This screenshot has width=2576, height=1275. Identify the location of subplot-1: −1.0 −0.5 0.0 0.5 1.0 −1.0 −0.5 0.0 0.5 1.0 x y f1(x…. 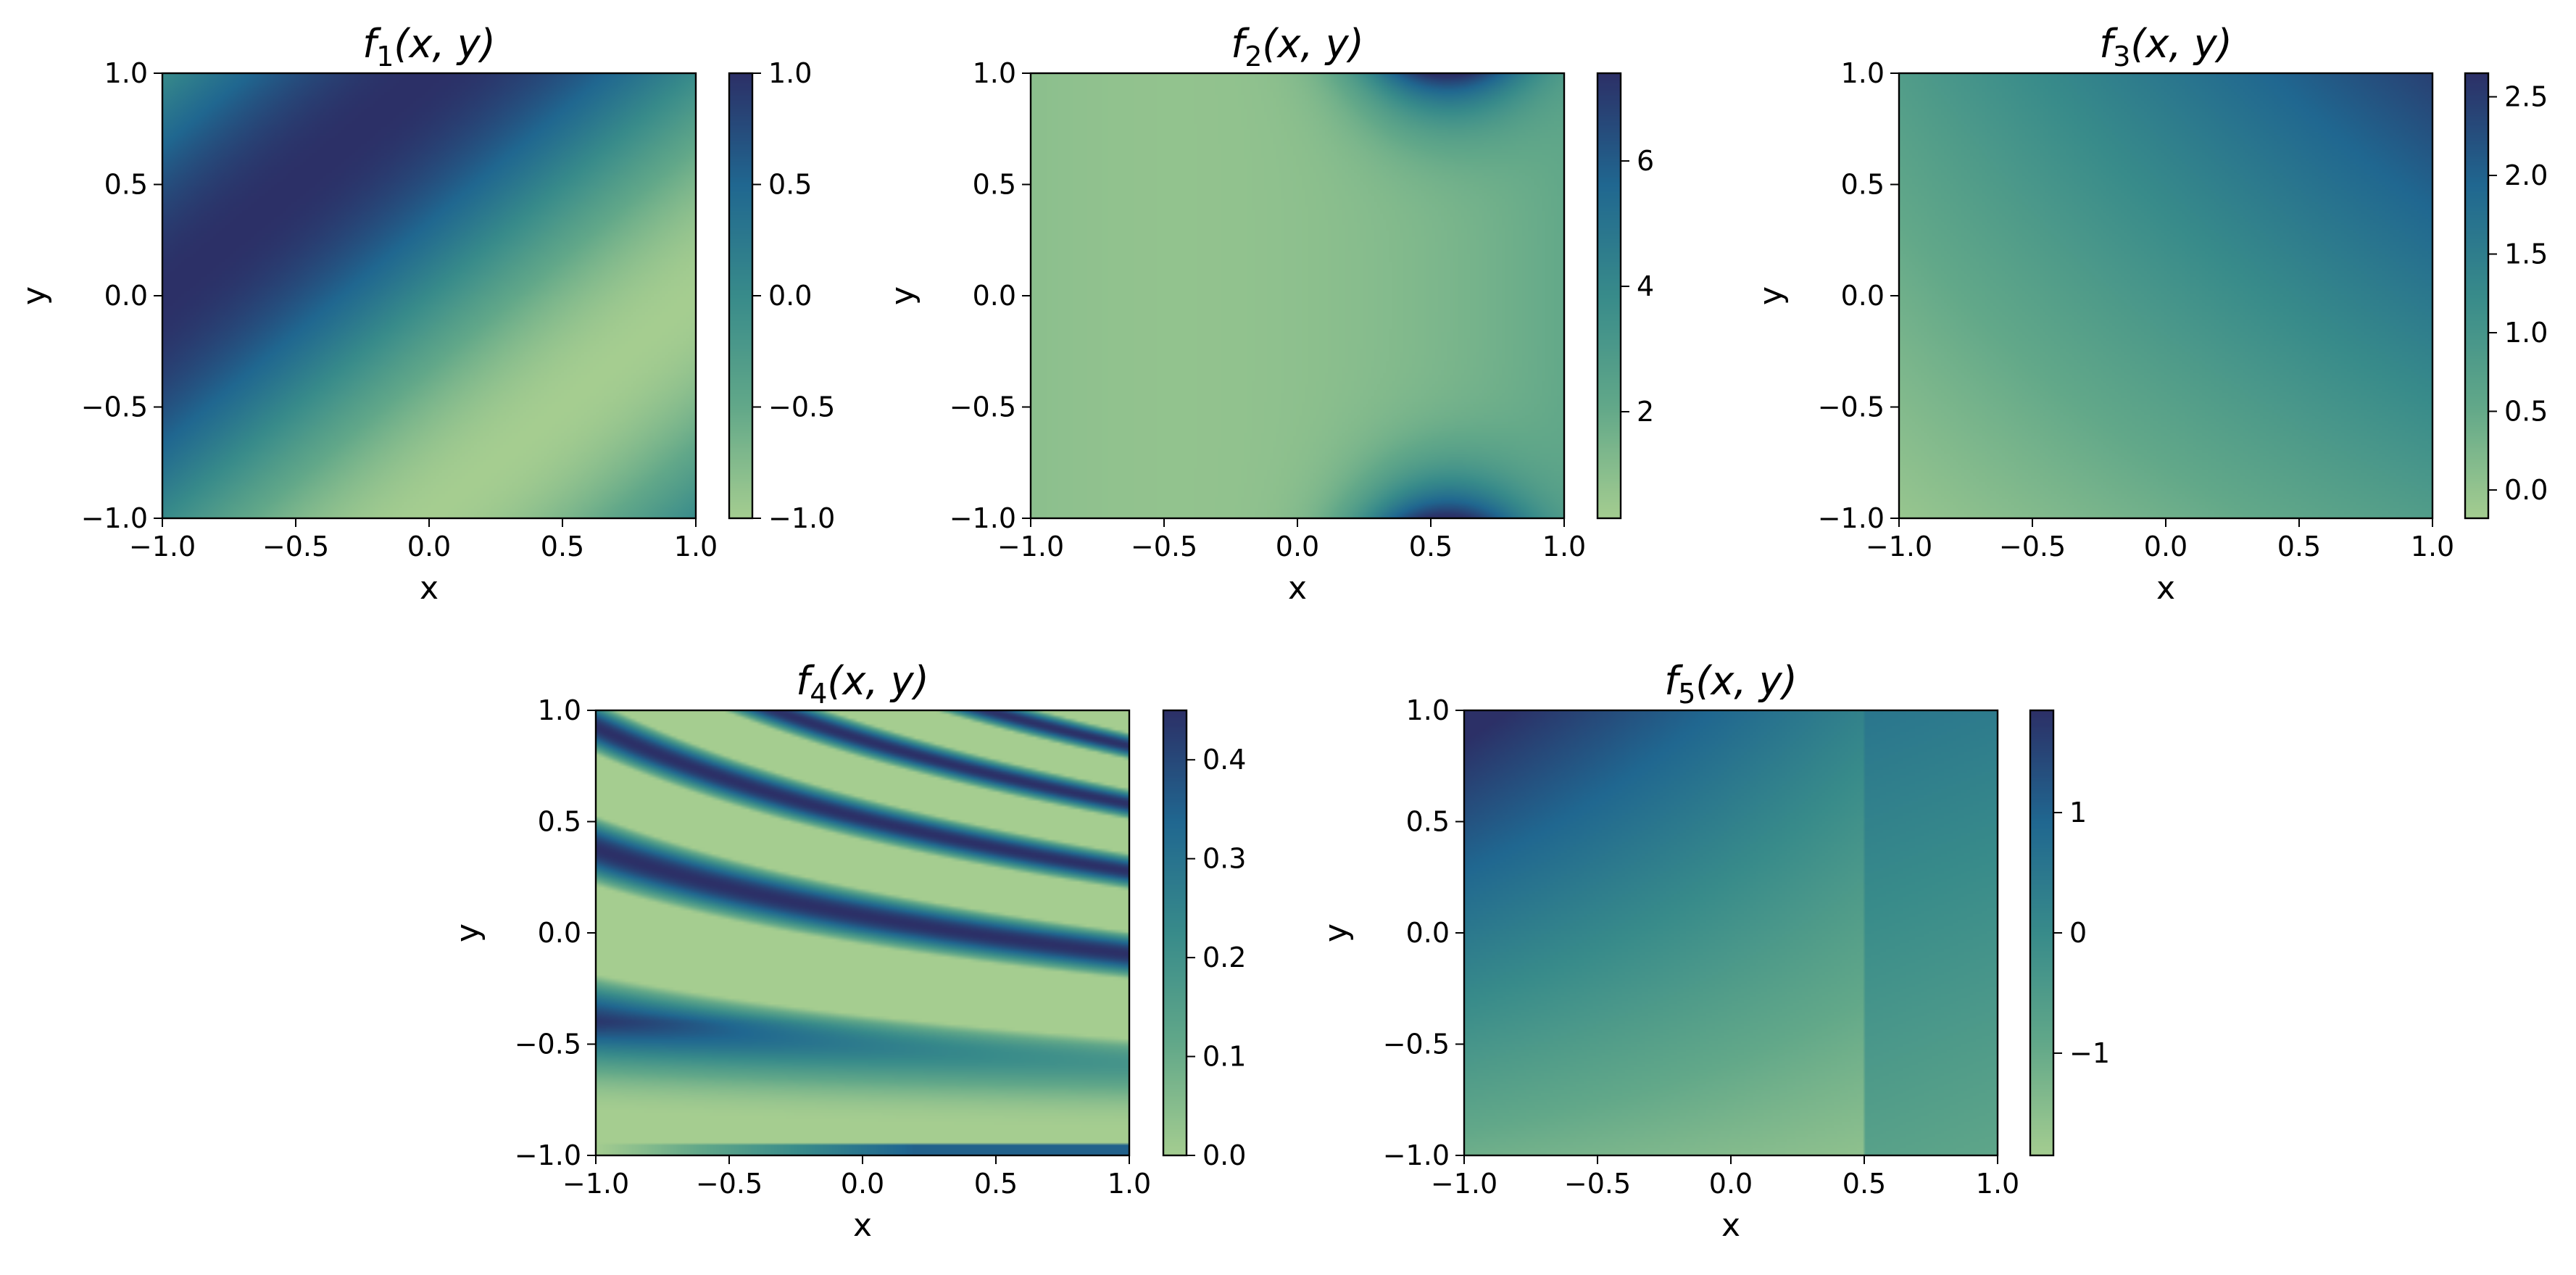
(425, 314).